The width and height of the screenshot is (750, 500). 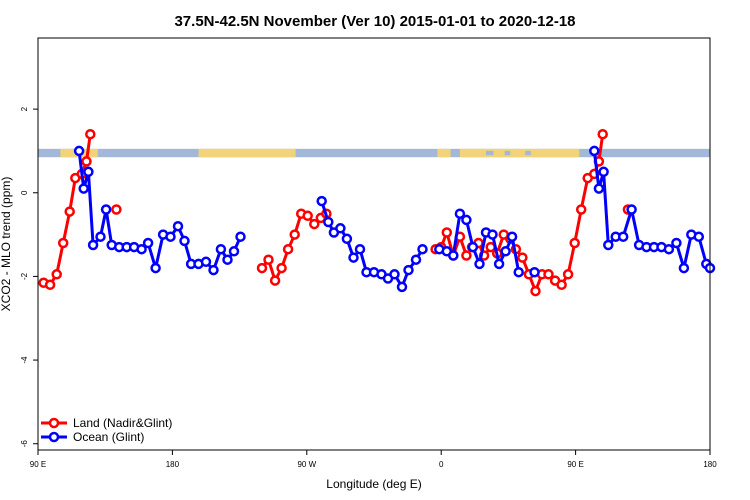 I want to click on legend-marker-ocean, so click(x=54, y=437).